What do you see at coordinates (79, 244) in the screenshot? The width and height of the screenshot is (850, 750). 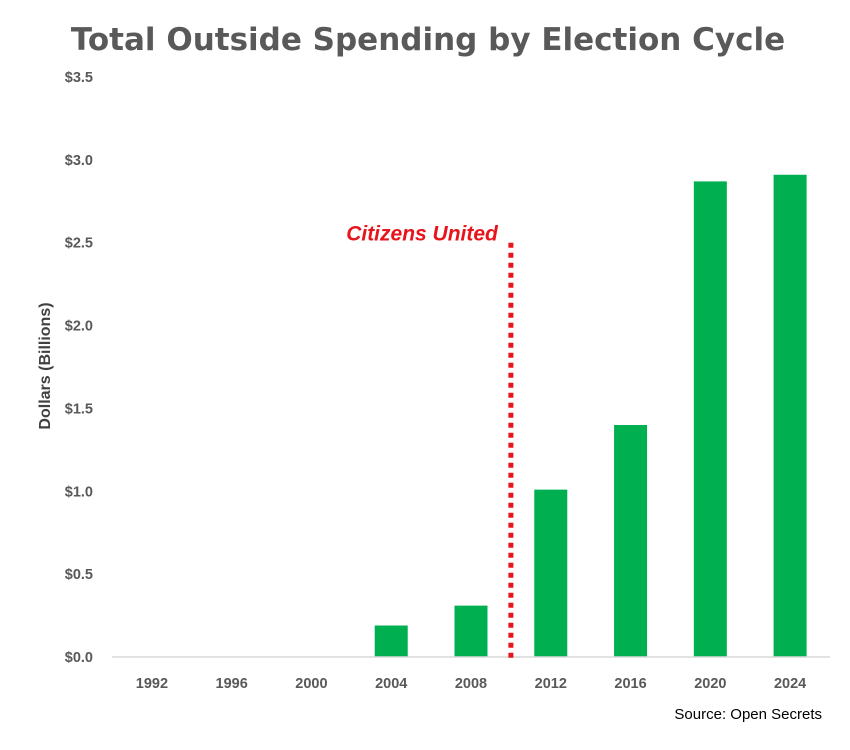 I see `y-tick-label: $2.5` at bounding box center [79, 244].